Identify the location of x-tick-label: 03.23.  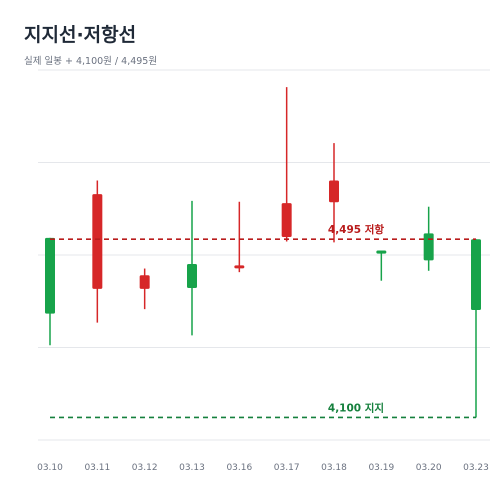
(476, 468).